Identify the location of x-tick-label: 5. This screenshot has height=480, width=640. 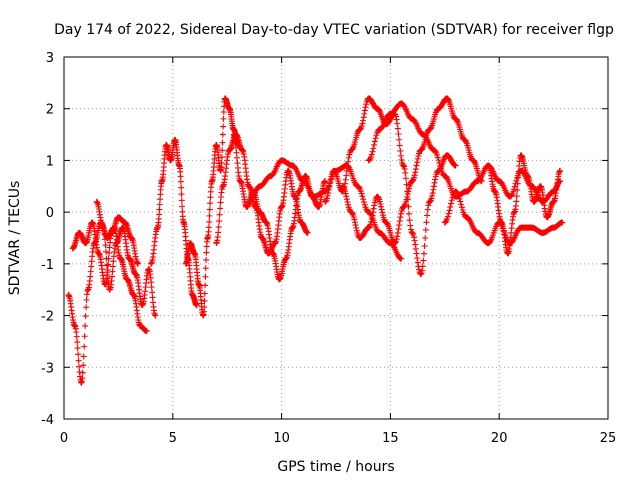
(173, 438).